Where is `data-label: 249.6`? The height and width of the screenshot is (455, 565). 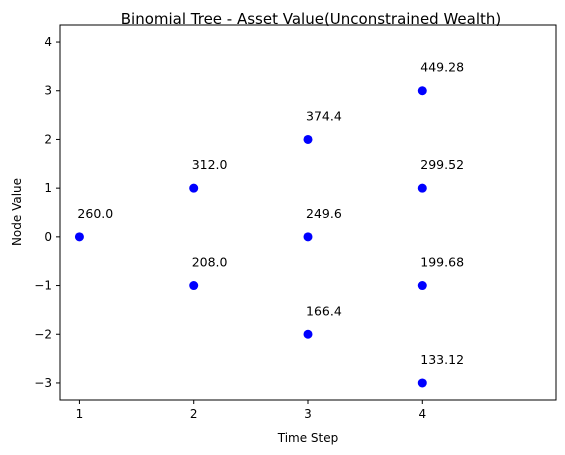 data-label: 249.6 is located at coordinates (324, 213).